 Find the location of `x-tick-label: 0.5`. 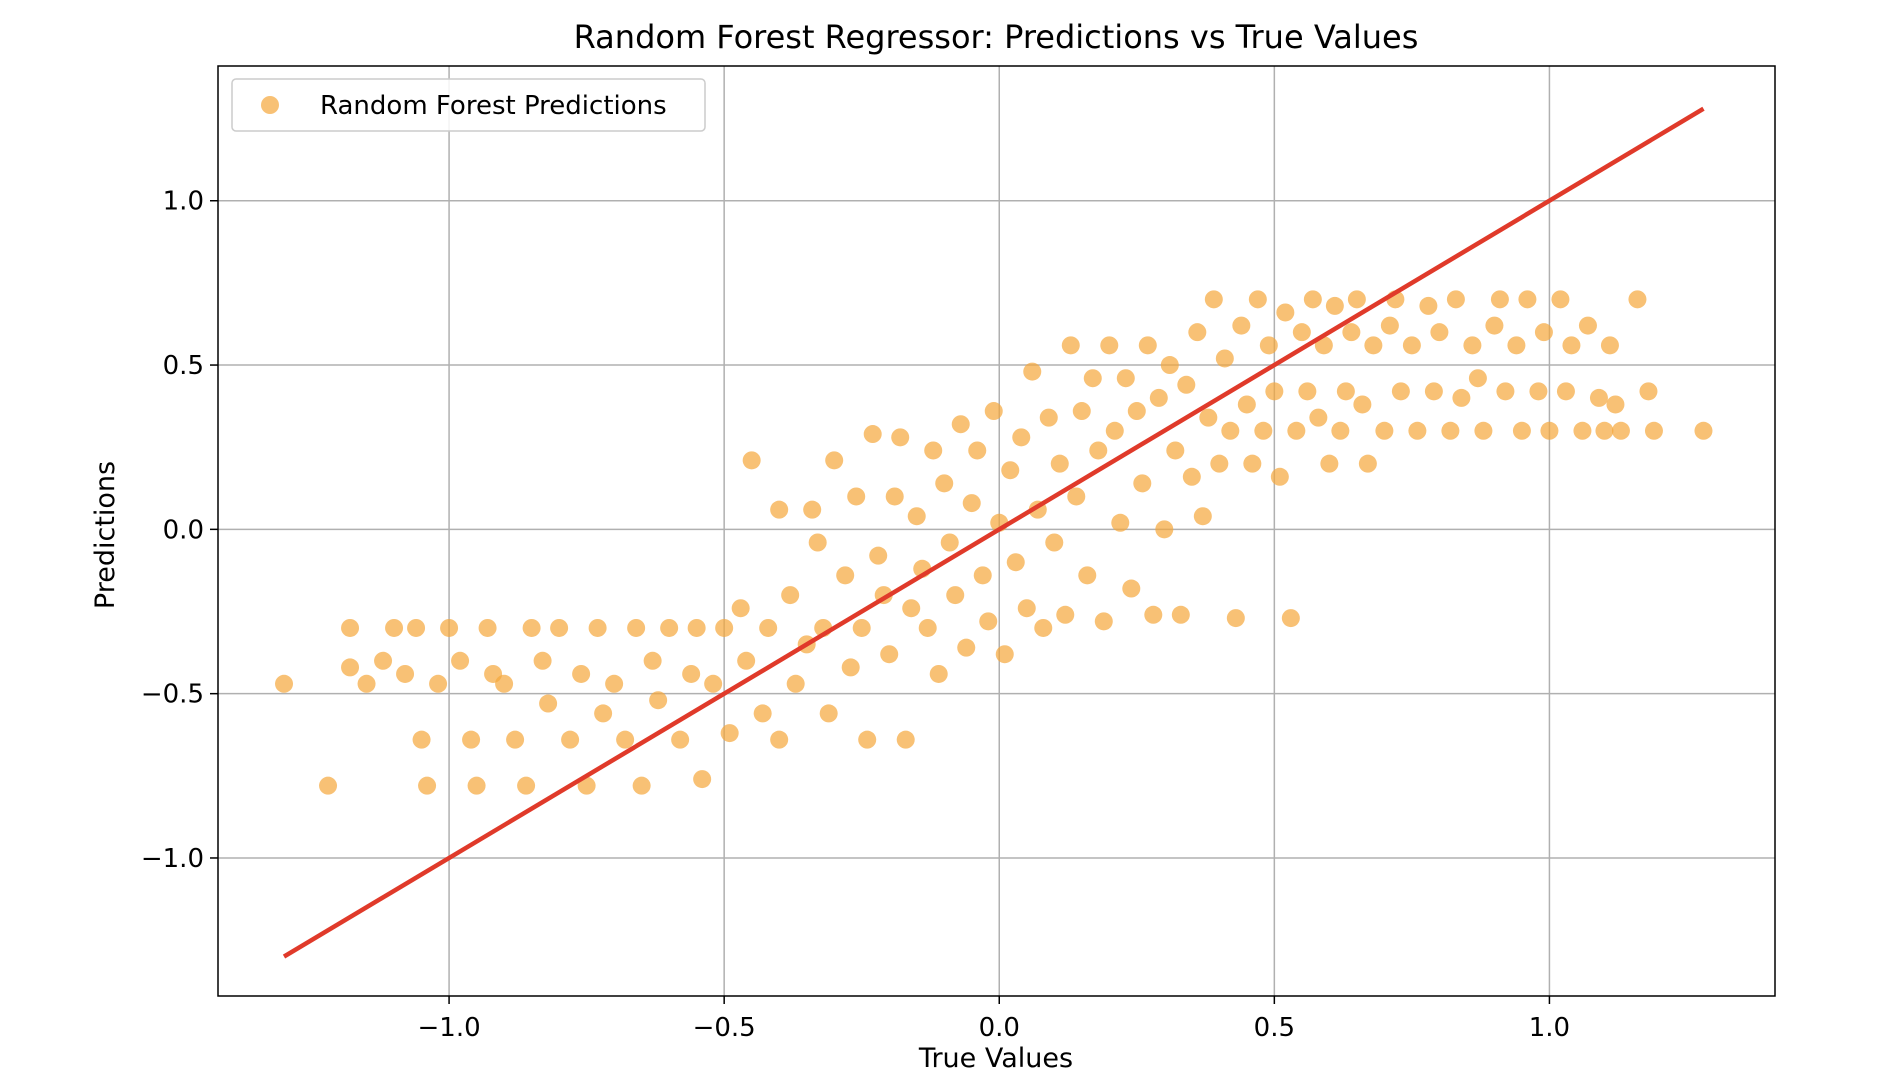

x-tick-label: 0.5 is located at coordinates (1274, 1028).